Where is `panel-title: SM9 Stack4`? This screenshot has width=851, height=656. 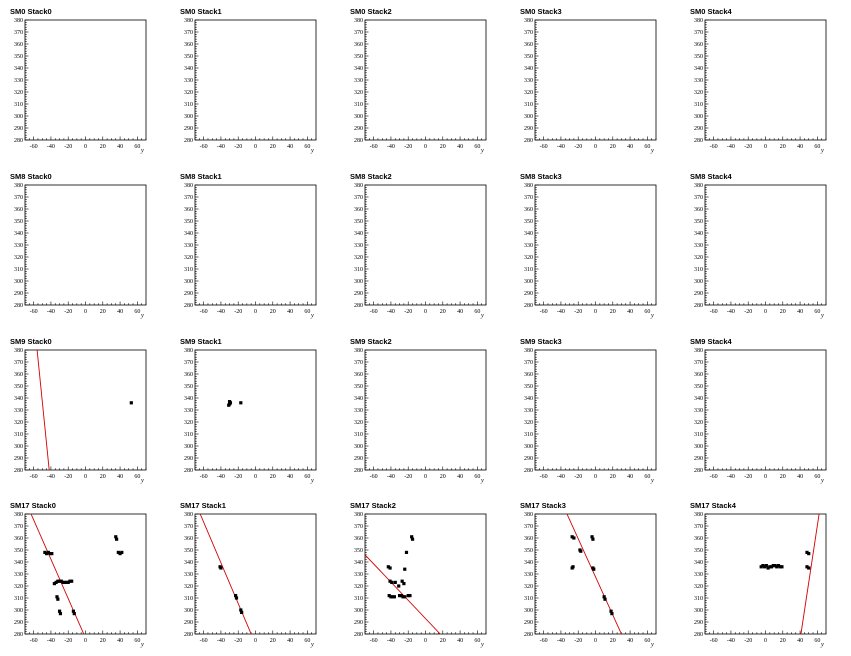 panel-title: SM9 Stack4 is located at coordinates (711, 341).